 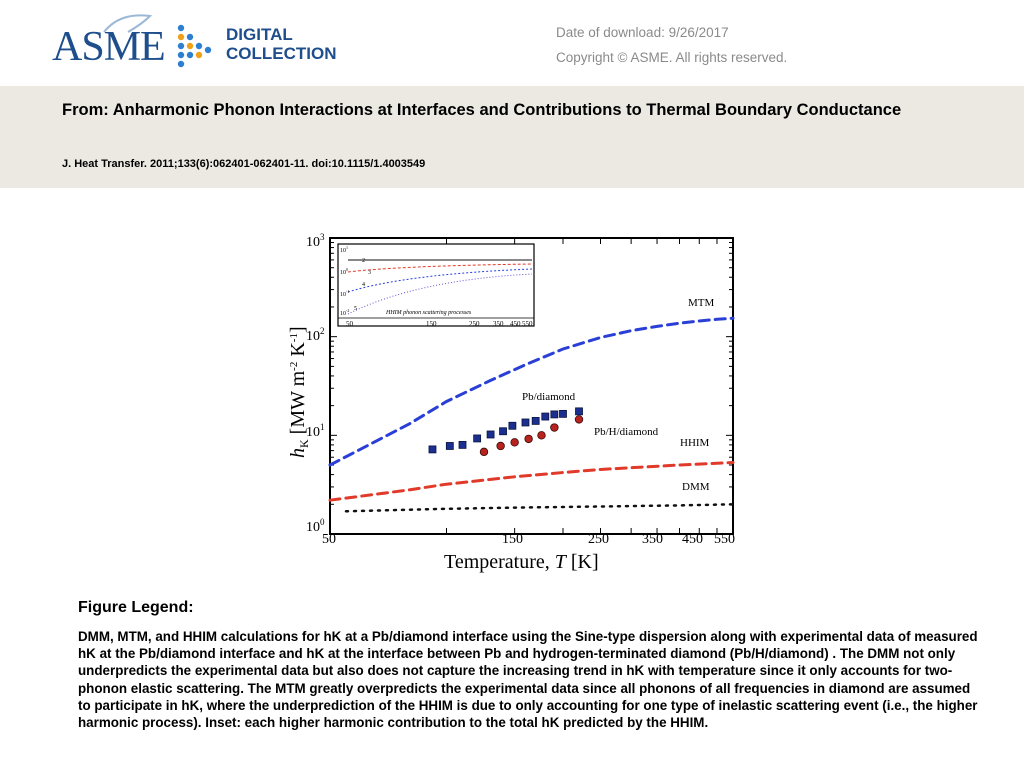 What do you see at coordinates (539, 508) in the screenshot?
I see `series-dmm-line` at bounding box center [539, 508].